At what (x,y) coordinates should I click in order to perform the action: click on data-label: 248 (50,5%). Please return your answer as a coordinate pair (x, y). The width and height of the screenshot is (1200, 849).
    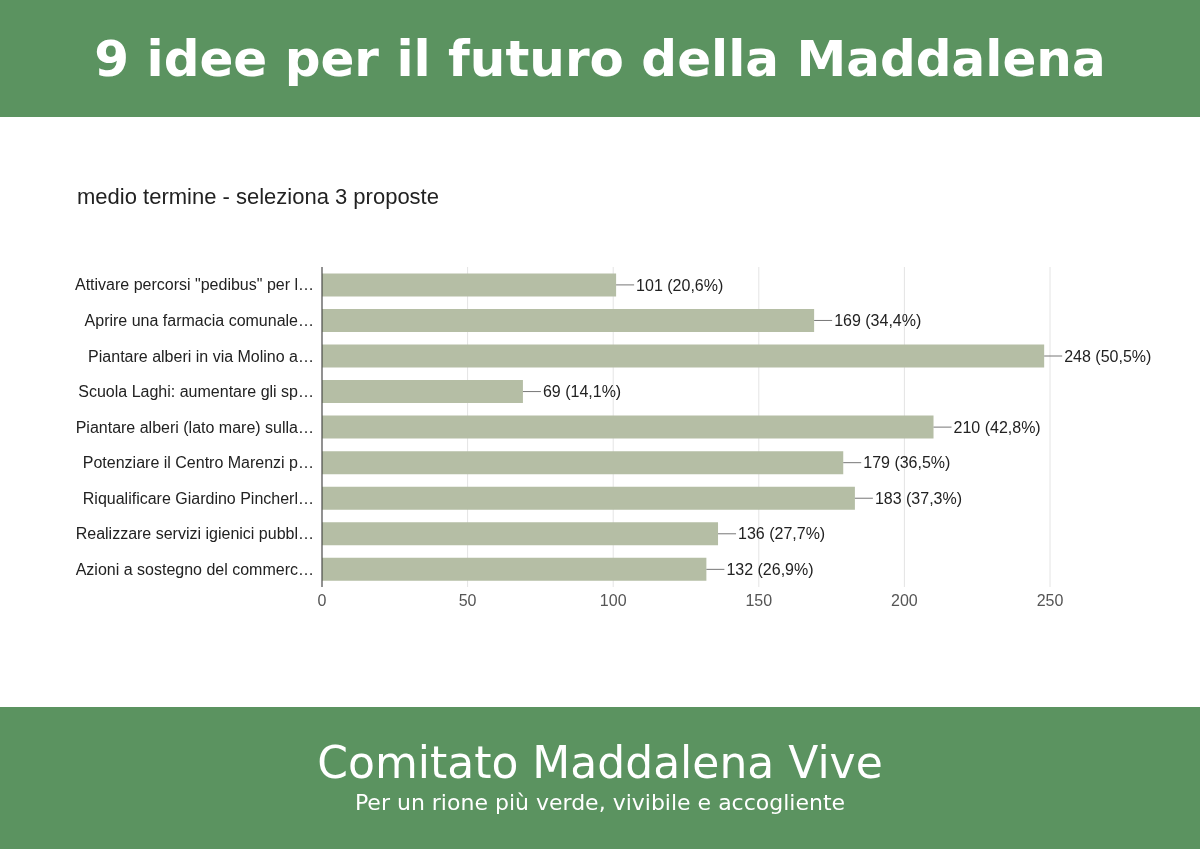
    Looking at the image, I should click on (1108, 356).